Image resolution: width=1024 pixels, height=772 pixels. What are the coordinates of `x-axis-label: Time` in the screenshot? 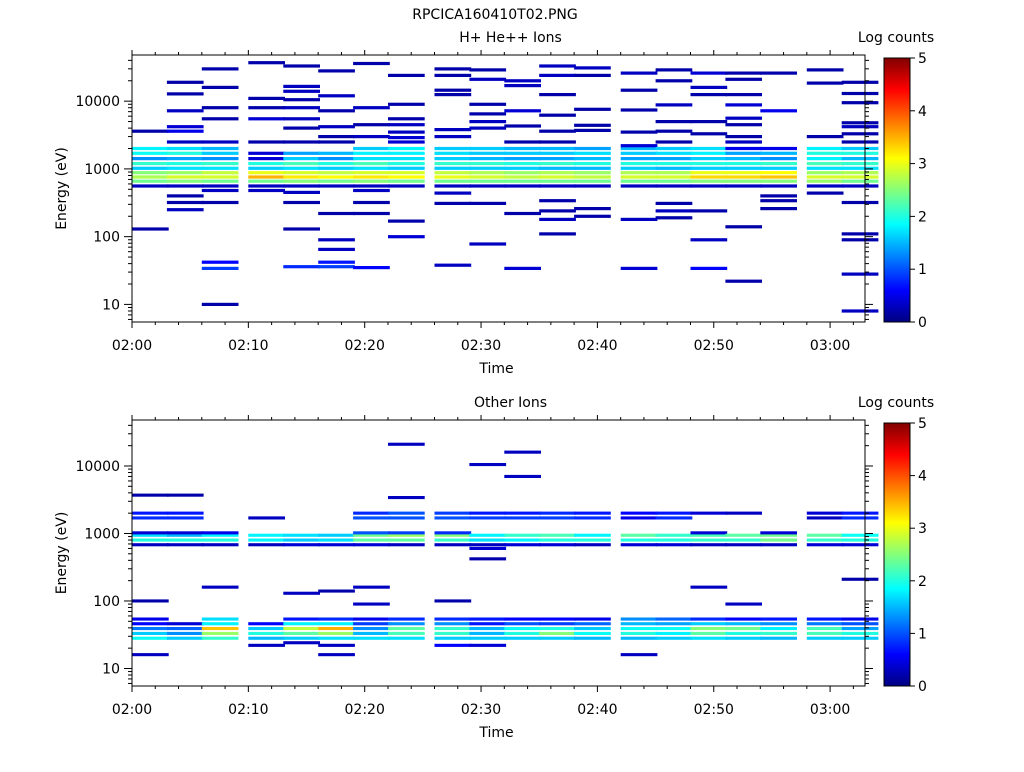 It's located at (495, 369).